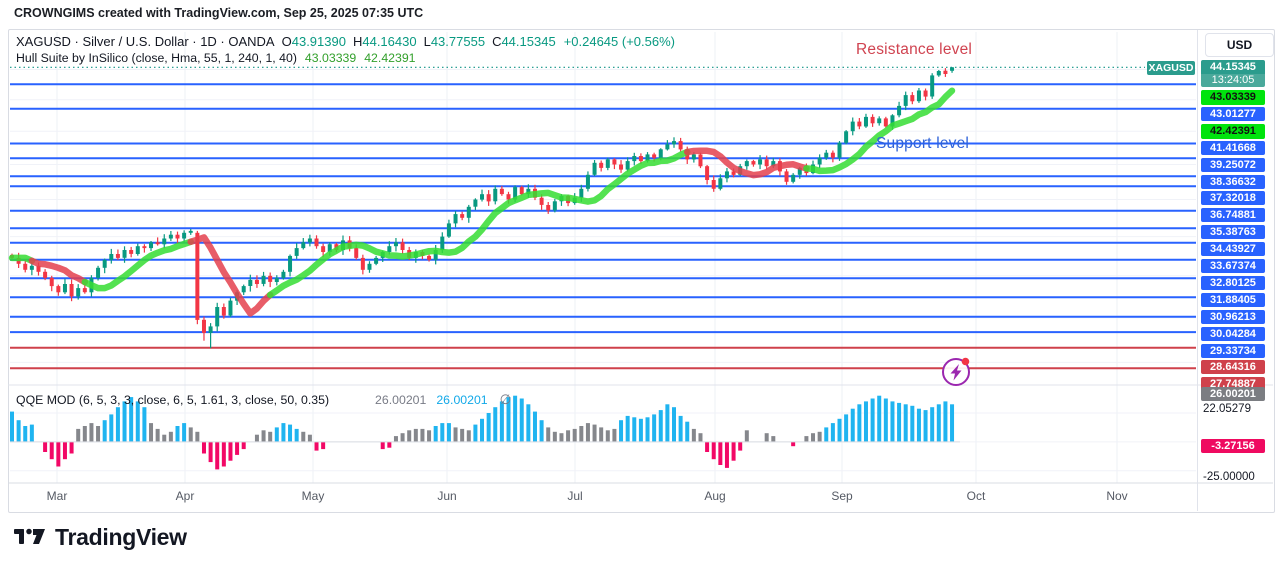 This screenshot has height=571, width=1281. What do you see at coordinates (1233, 249) in the screenshot?
I see `price-level-label: 34.43927` at bounding box center [1233, 249].